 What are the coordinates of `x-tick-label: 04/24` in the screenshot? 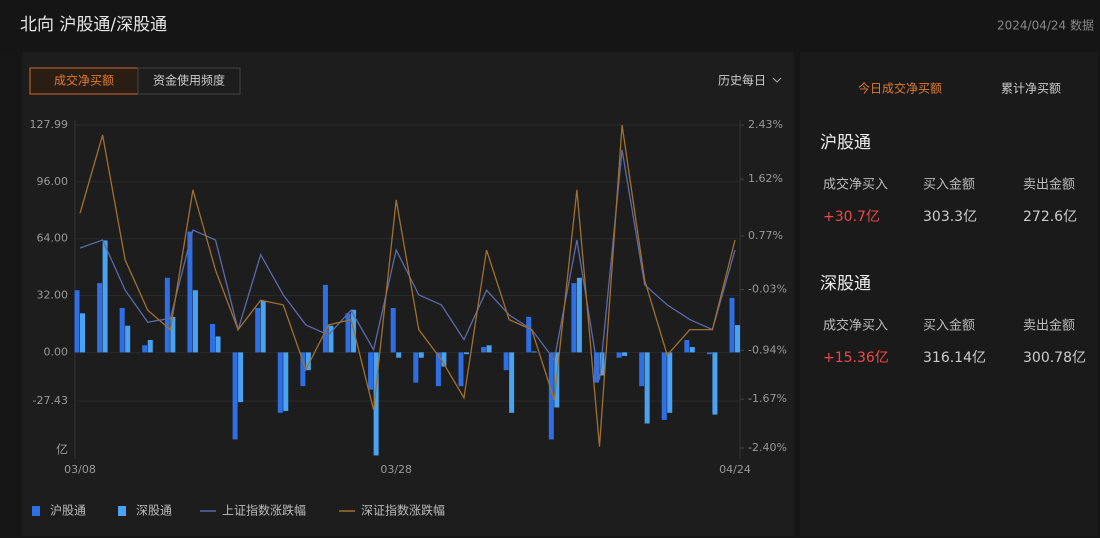 It's located at (735, 469).